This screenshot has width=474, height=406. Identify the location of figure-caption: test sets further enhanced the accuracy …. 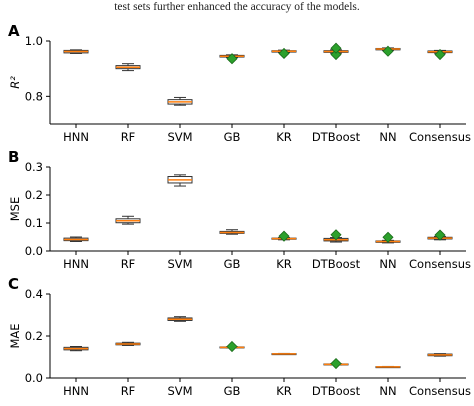
(237, 7).